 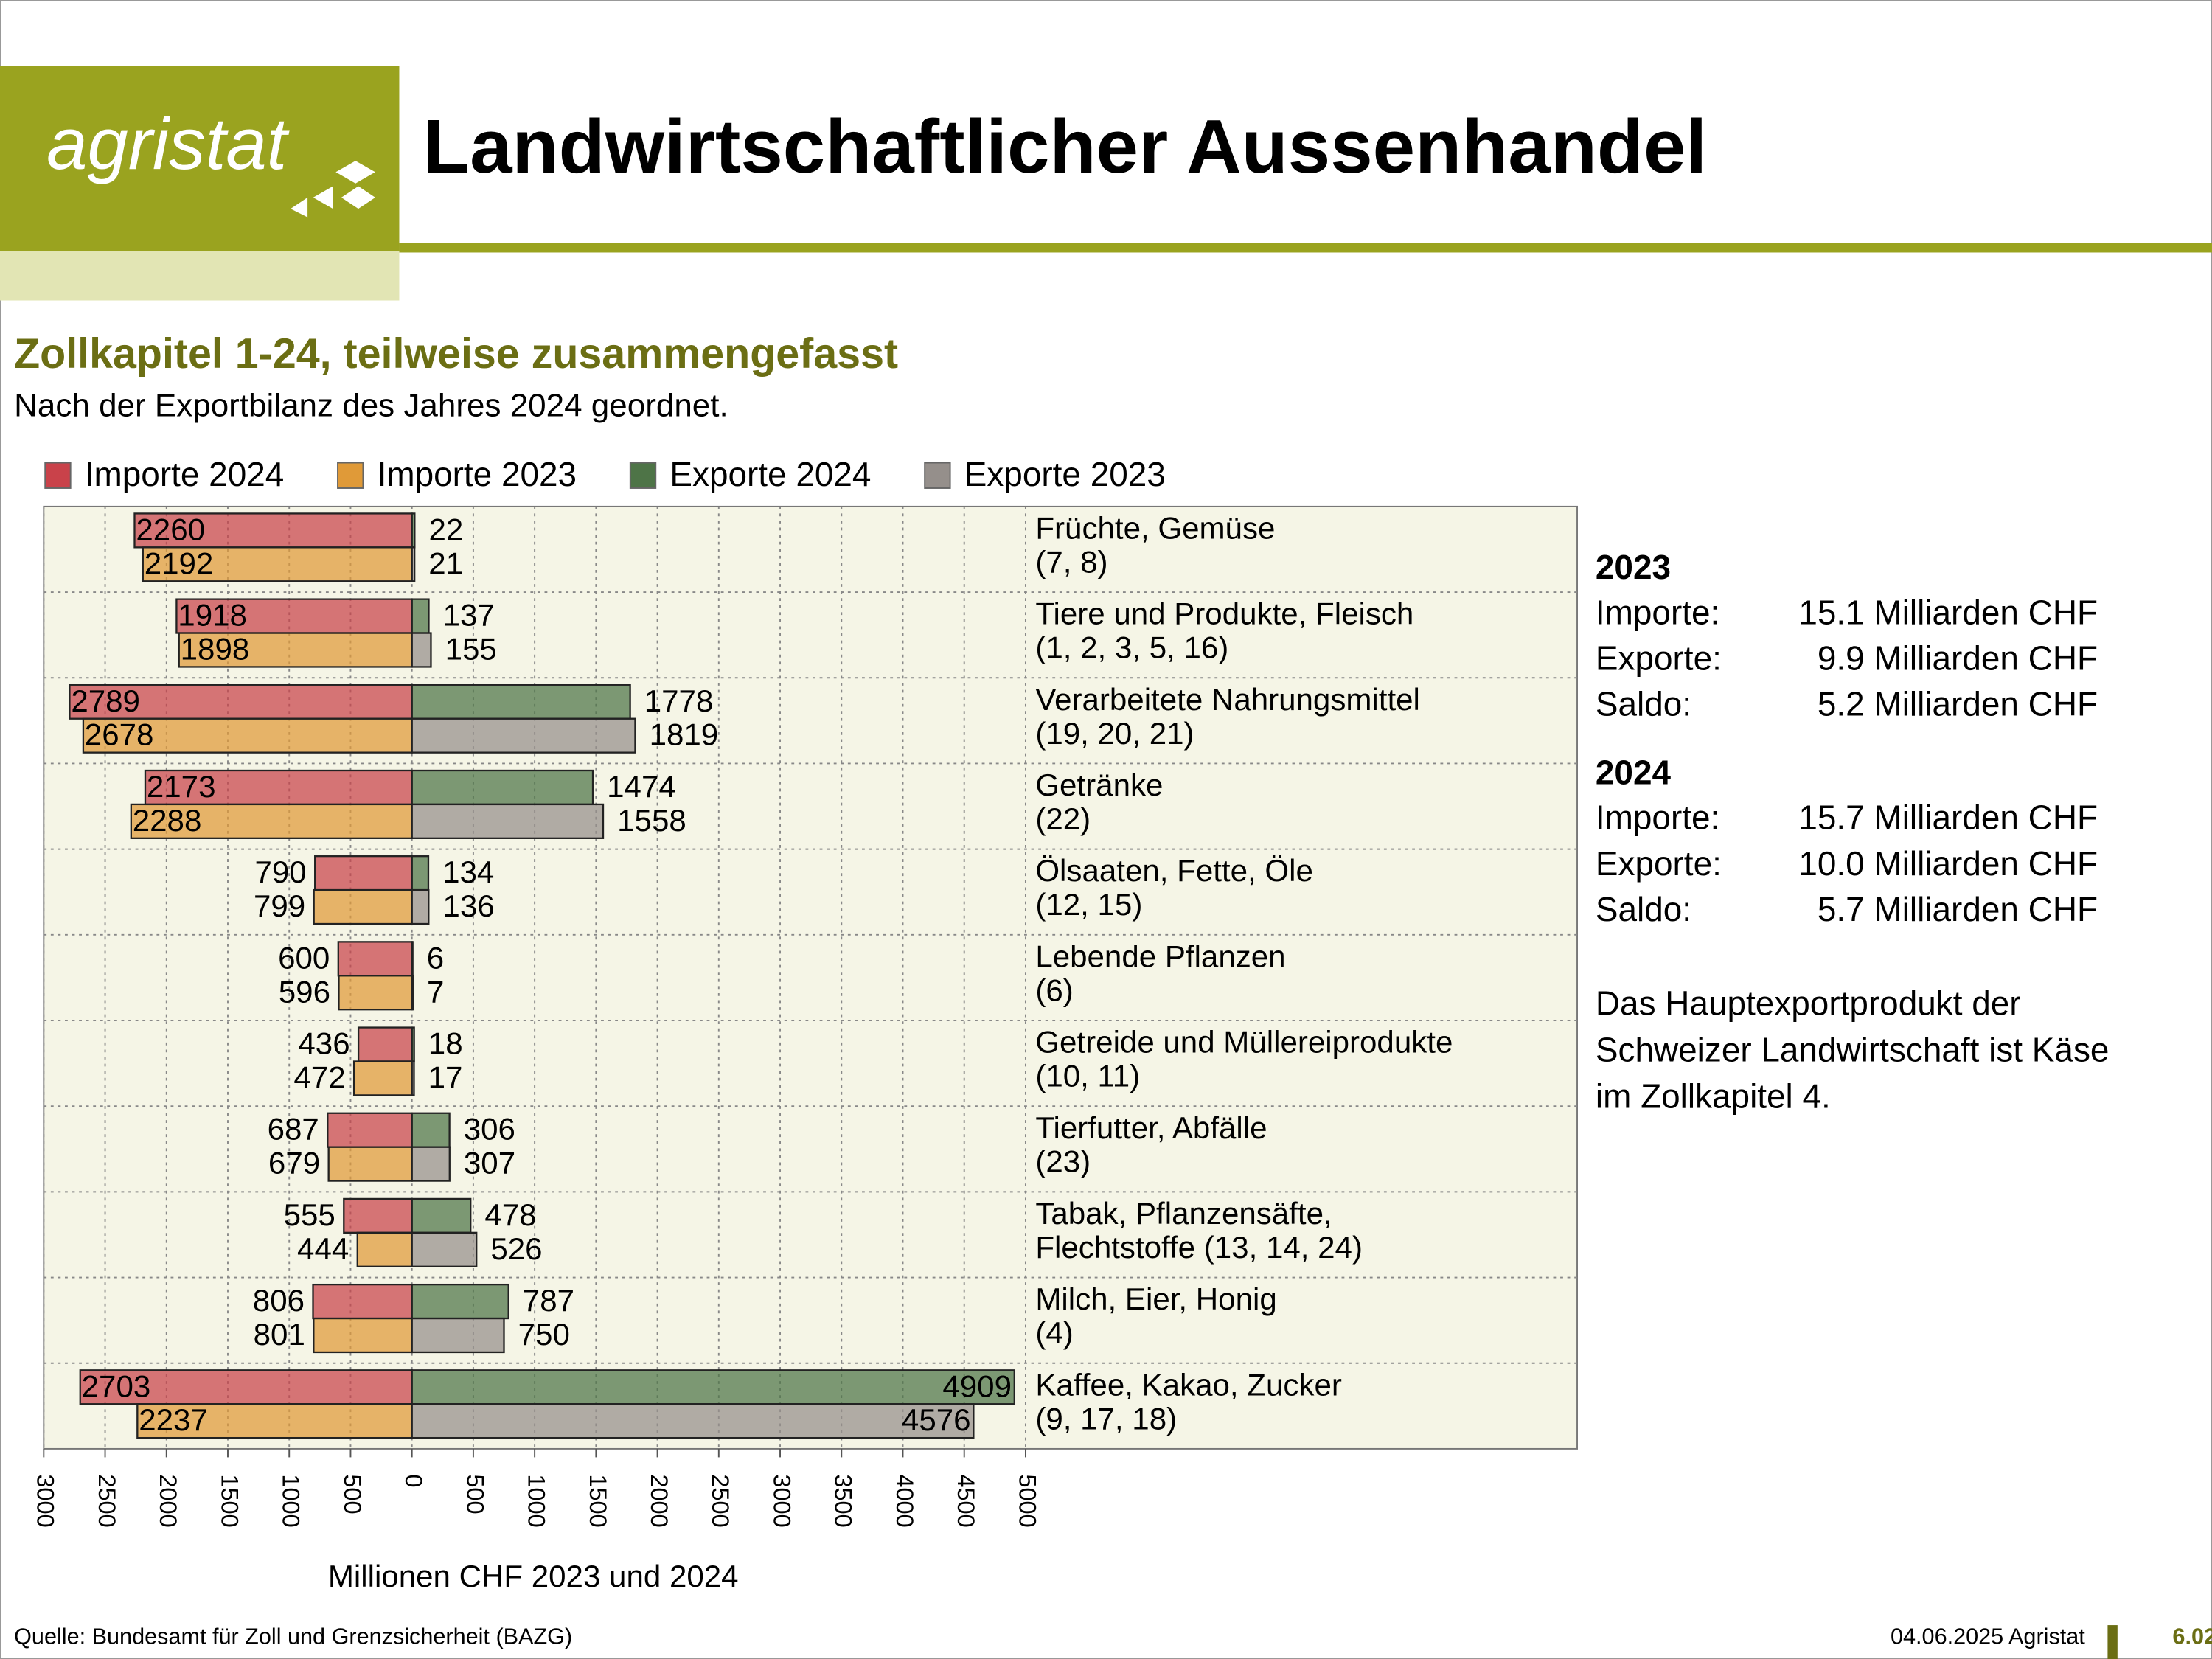 What do you see at coordinates (516, 1248) in the screenshot?
I see `value-label: 526` at bounding box center [516, 1248].